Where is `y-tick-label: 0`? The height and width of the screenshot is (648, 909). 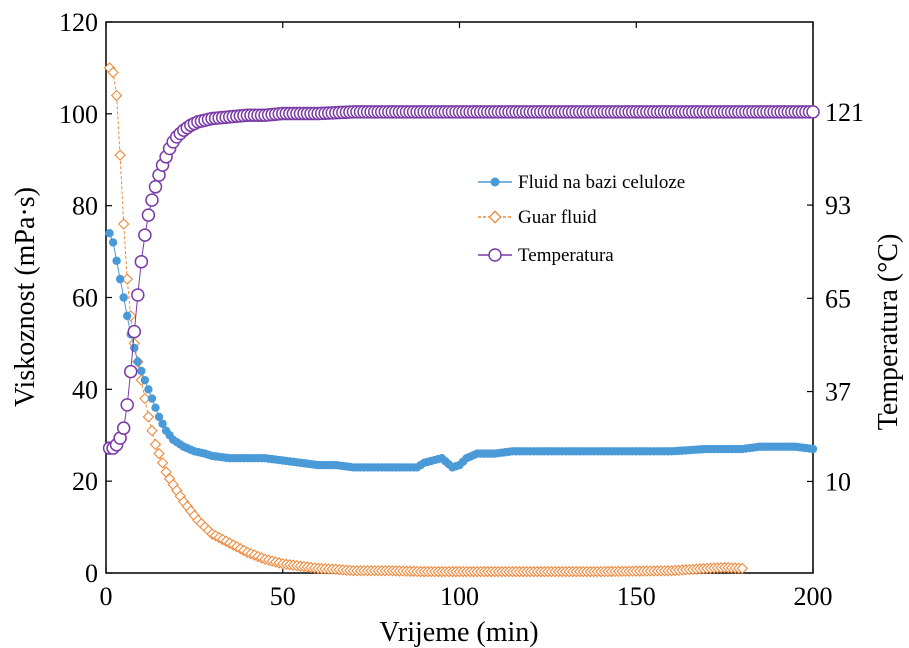 y-tick-label: 0 is located at coordinates (91, 573).